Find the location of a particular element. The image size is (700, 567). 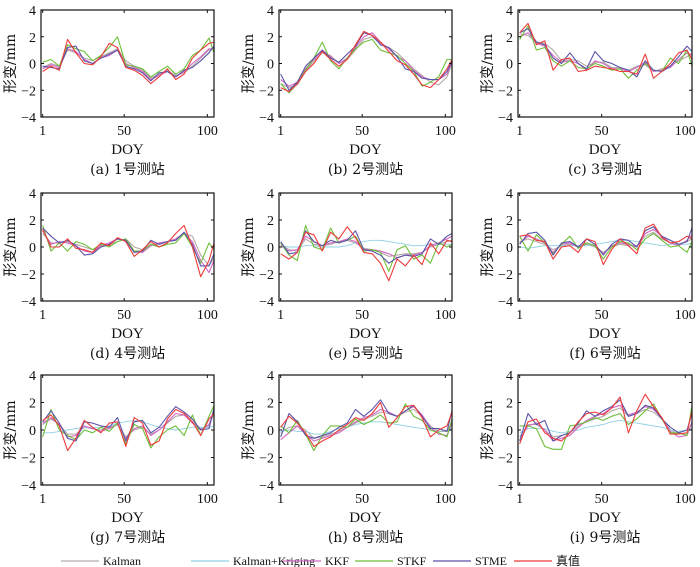

panel-d: −4 −2 0 2 4 1 50 100 DOY 形变/mm (d) 4号测站 is located at coordinates (110, 274).